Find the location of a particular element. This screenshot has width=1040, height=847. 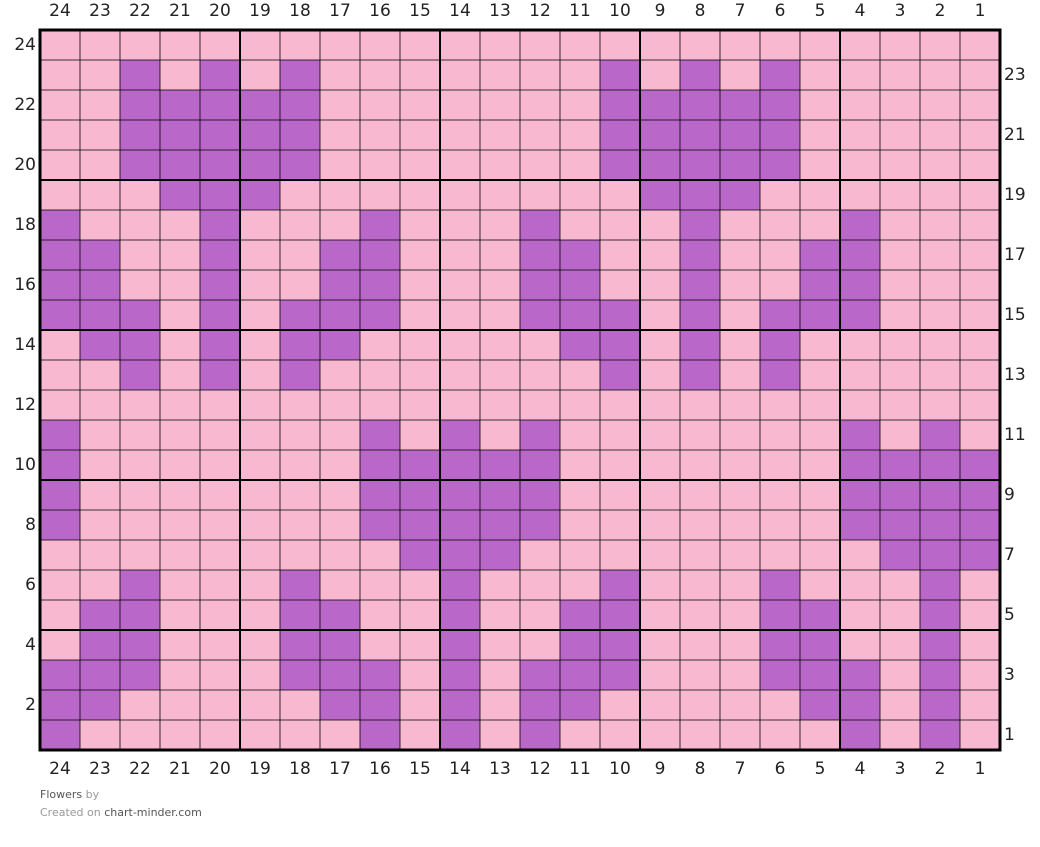

row-label: 5 is located at coordinates (1009, 615).